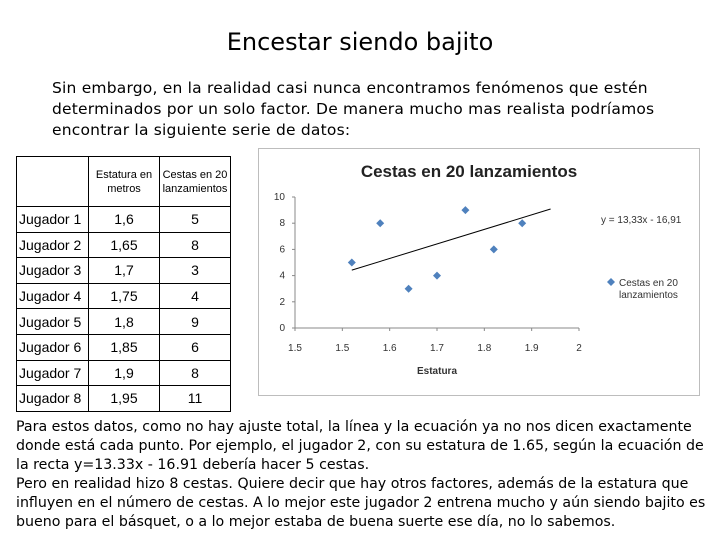 This screenshot has width=720, height=540. Describe the element at coordinates (611, 282) in the screenshot. I see `legend-marker` at that location.